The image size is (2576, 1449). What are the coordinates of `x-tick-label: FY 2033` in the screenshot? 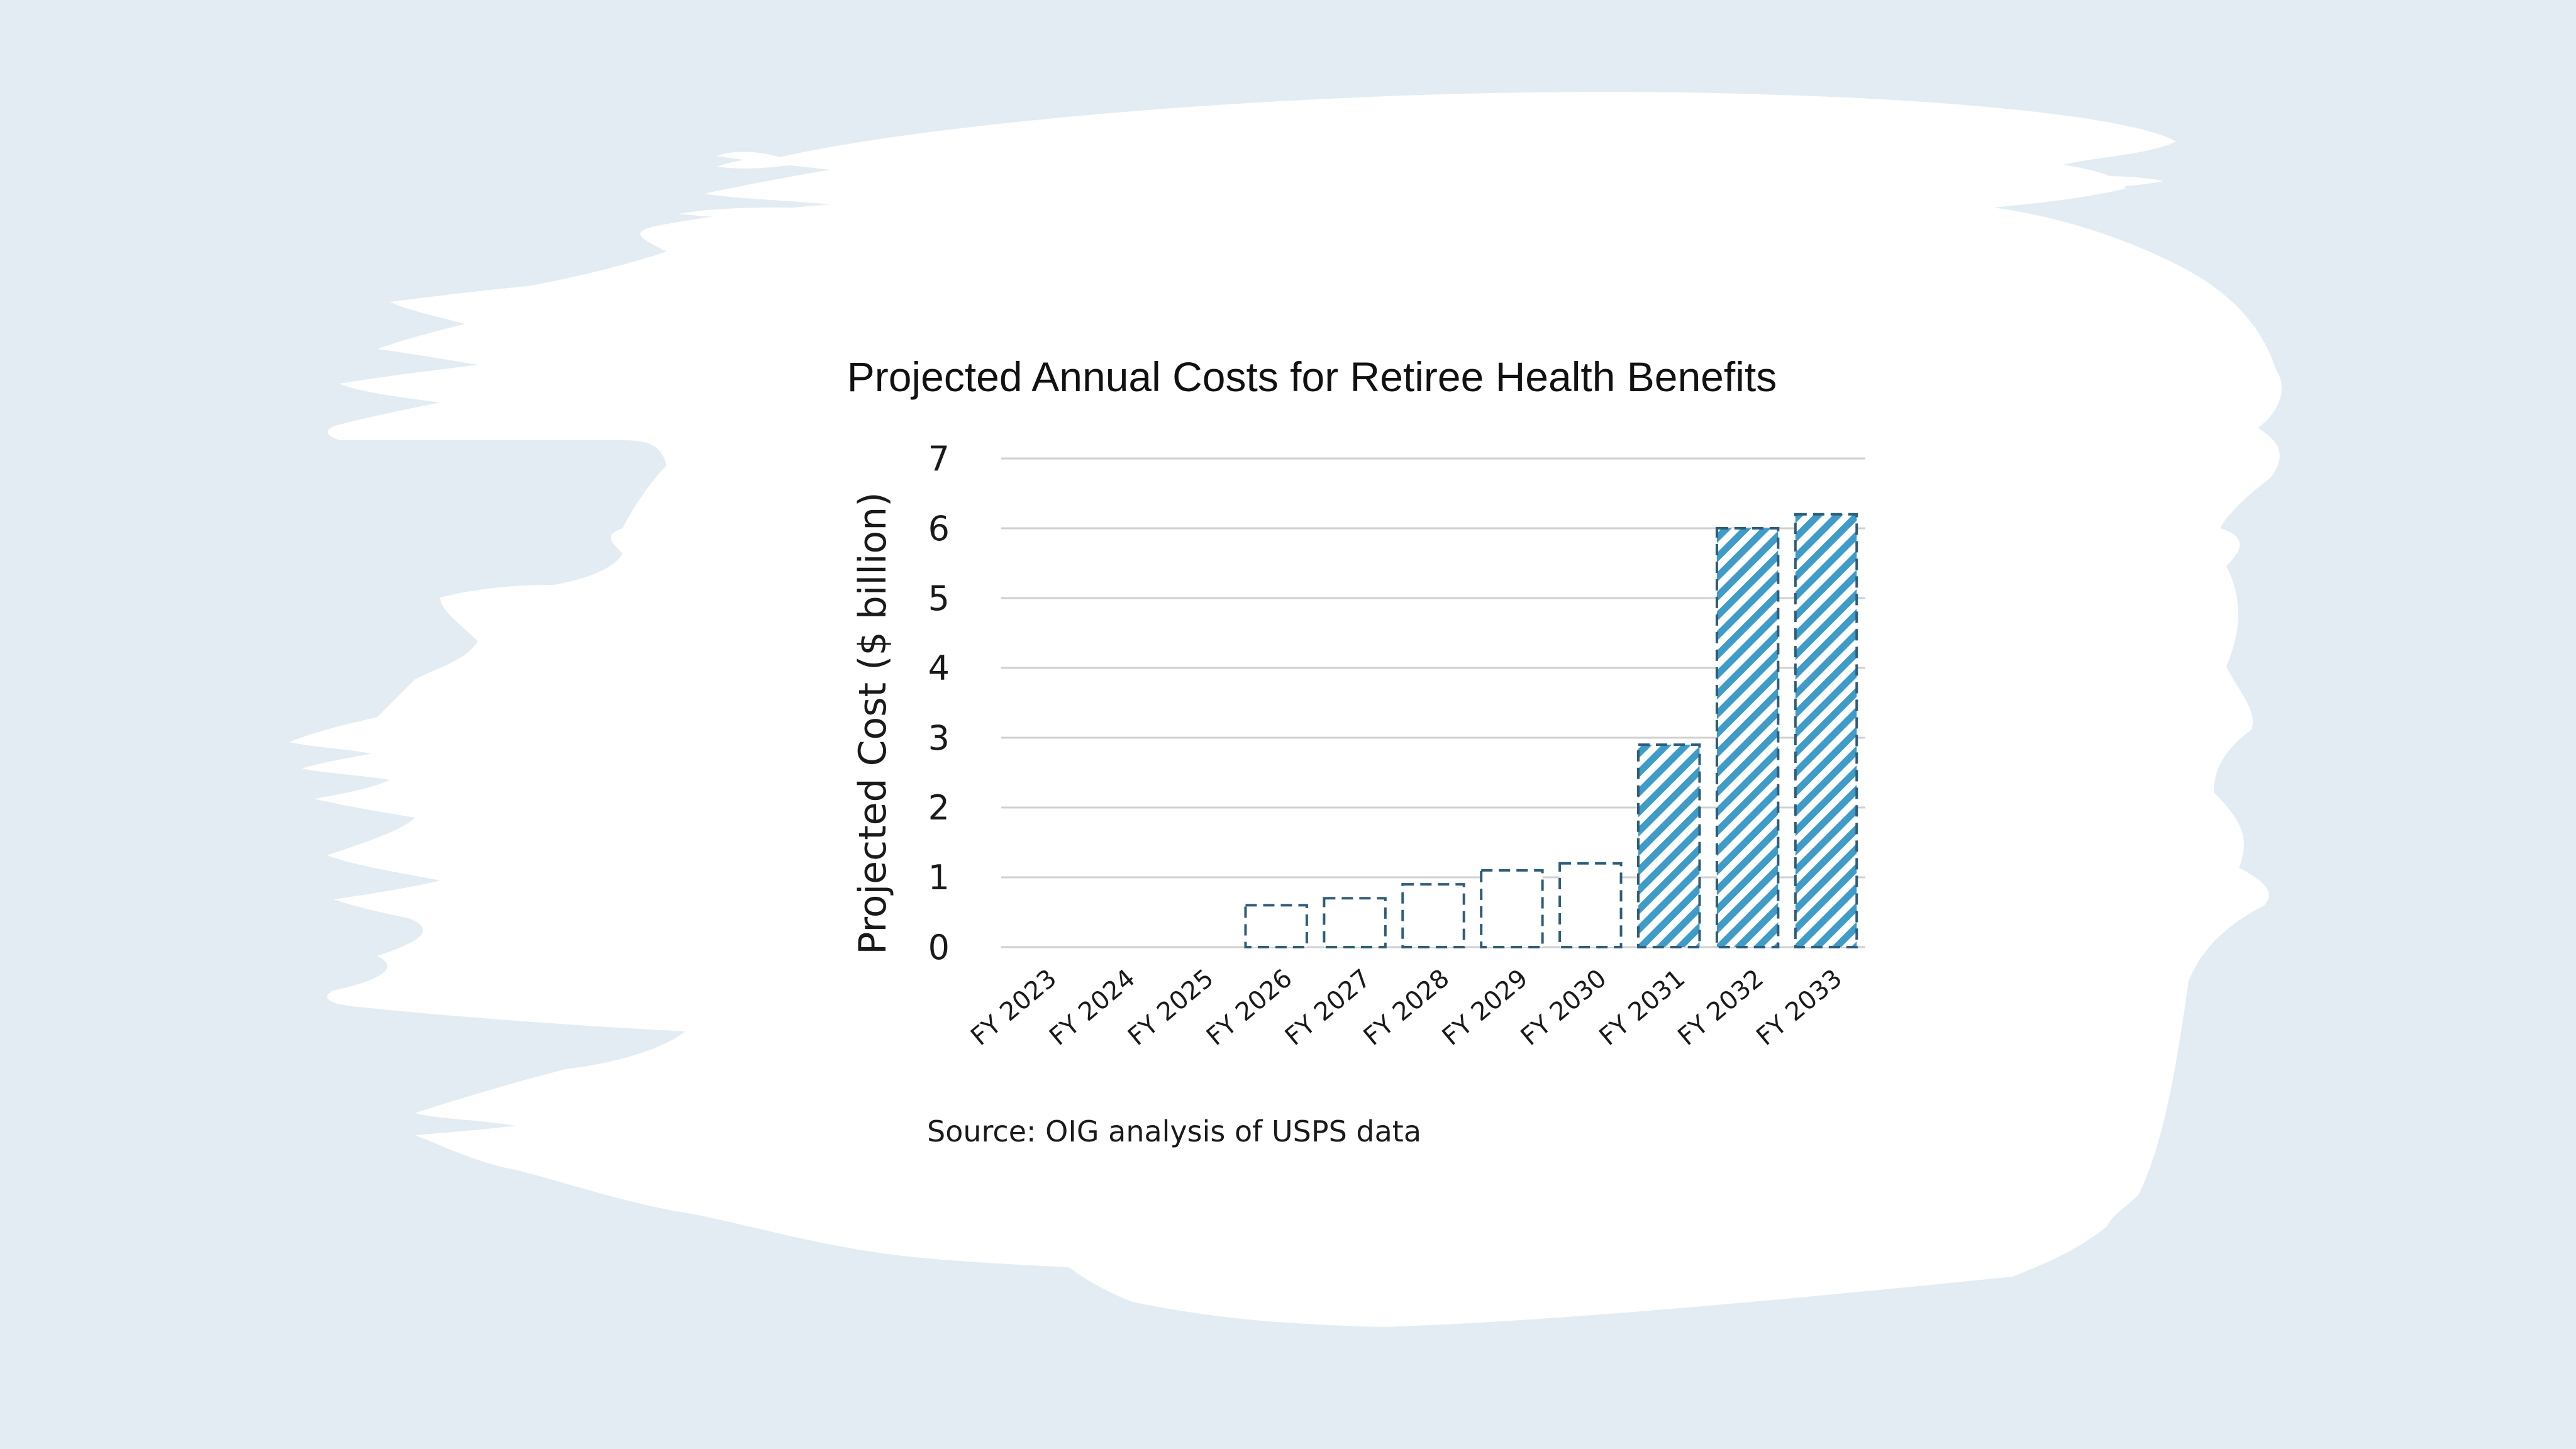 It's located at (1799, 1007).